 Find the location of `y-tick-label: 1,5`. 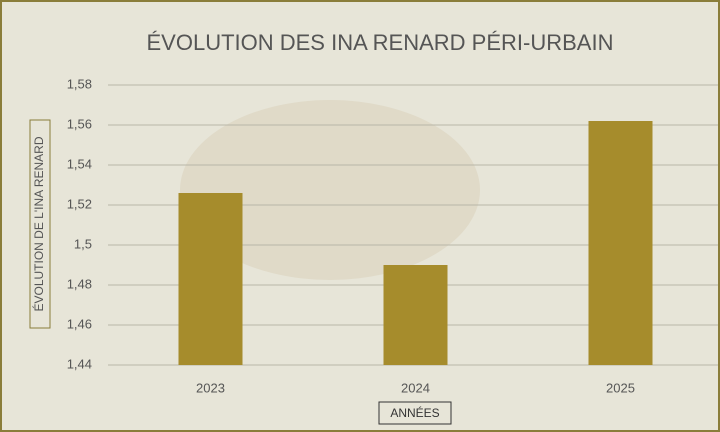

y-tick-label: 1,5 is located at coordinates (83, 243).